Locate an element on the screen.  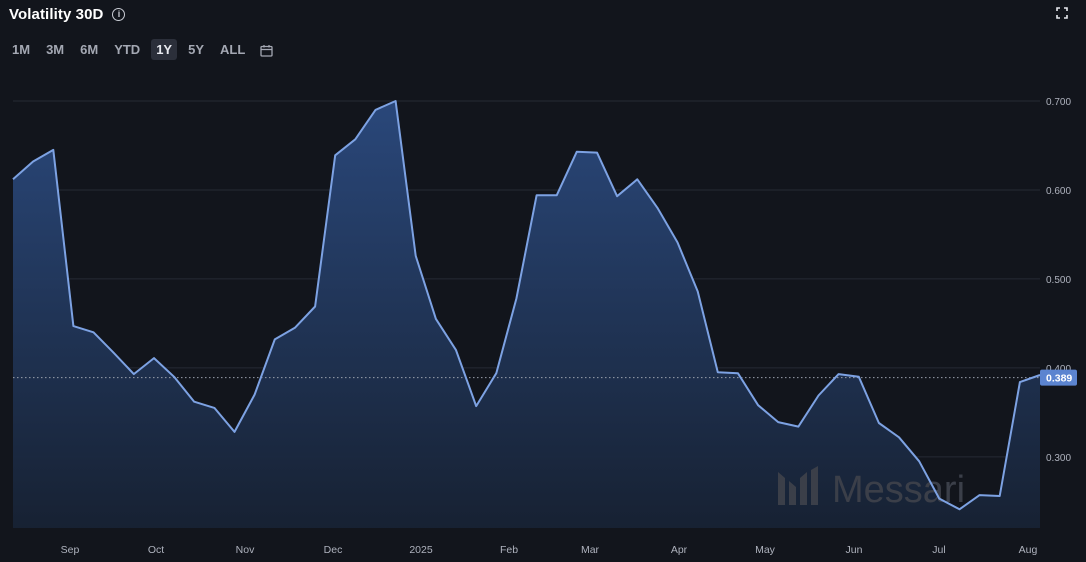
range-1m: 1M is located at coordinates (21, 49).